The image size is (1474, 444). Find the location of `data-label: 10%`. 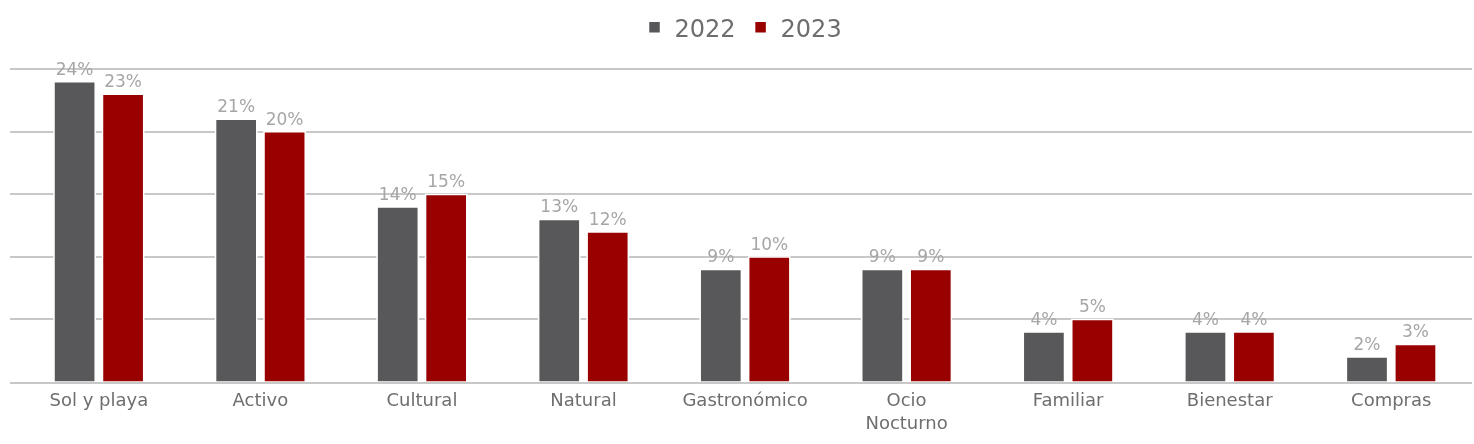

data-label: 10% is located at coordinates (769, 243).